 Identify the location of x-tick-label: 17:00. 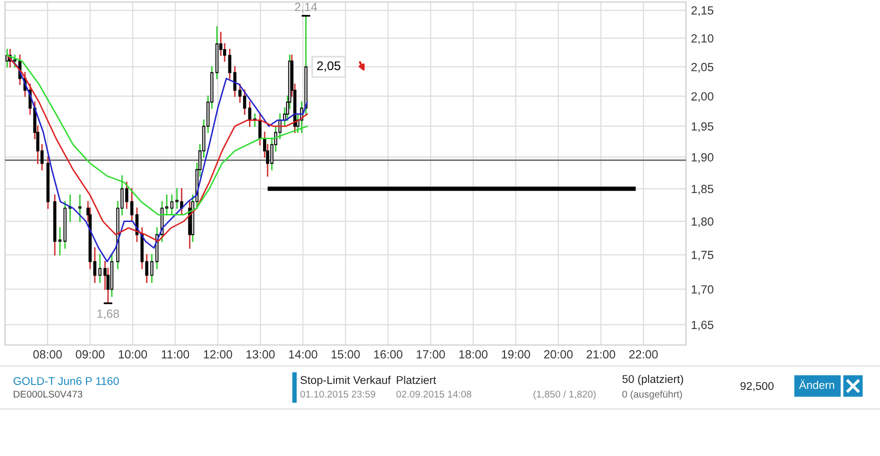
(430, 354).